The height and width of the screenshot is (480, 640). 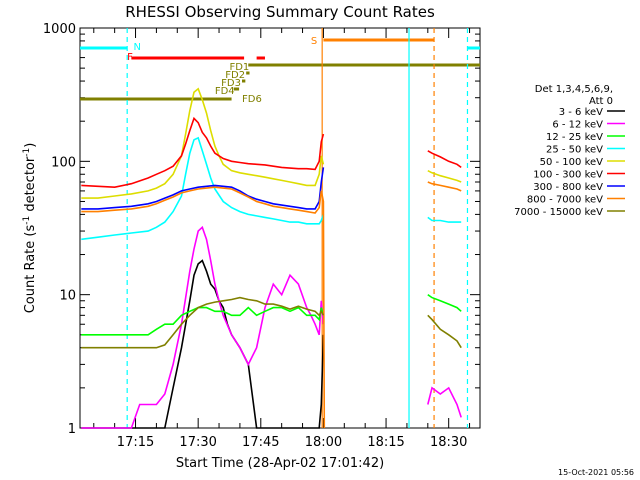 I want to click on x-tick-label: 17:15, so click(x=135, y=442).